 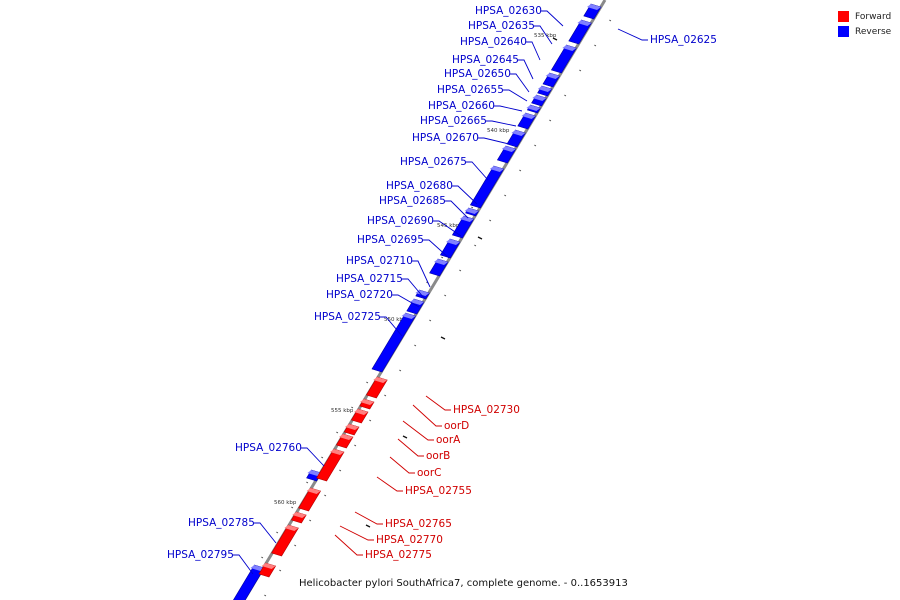 I want to click on gene-label: HPSA_02675, so click(x=433, y=162).